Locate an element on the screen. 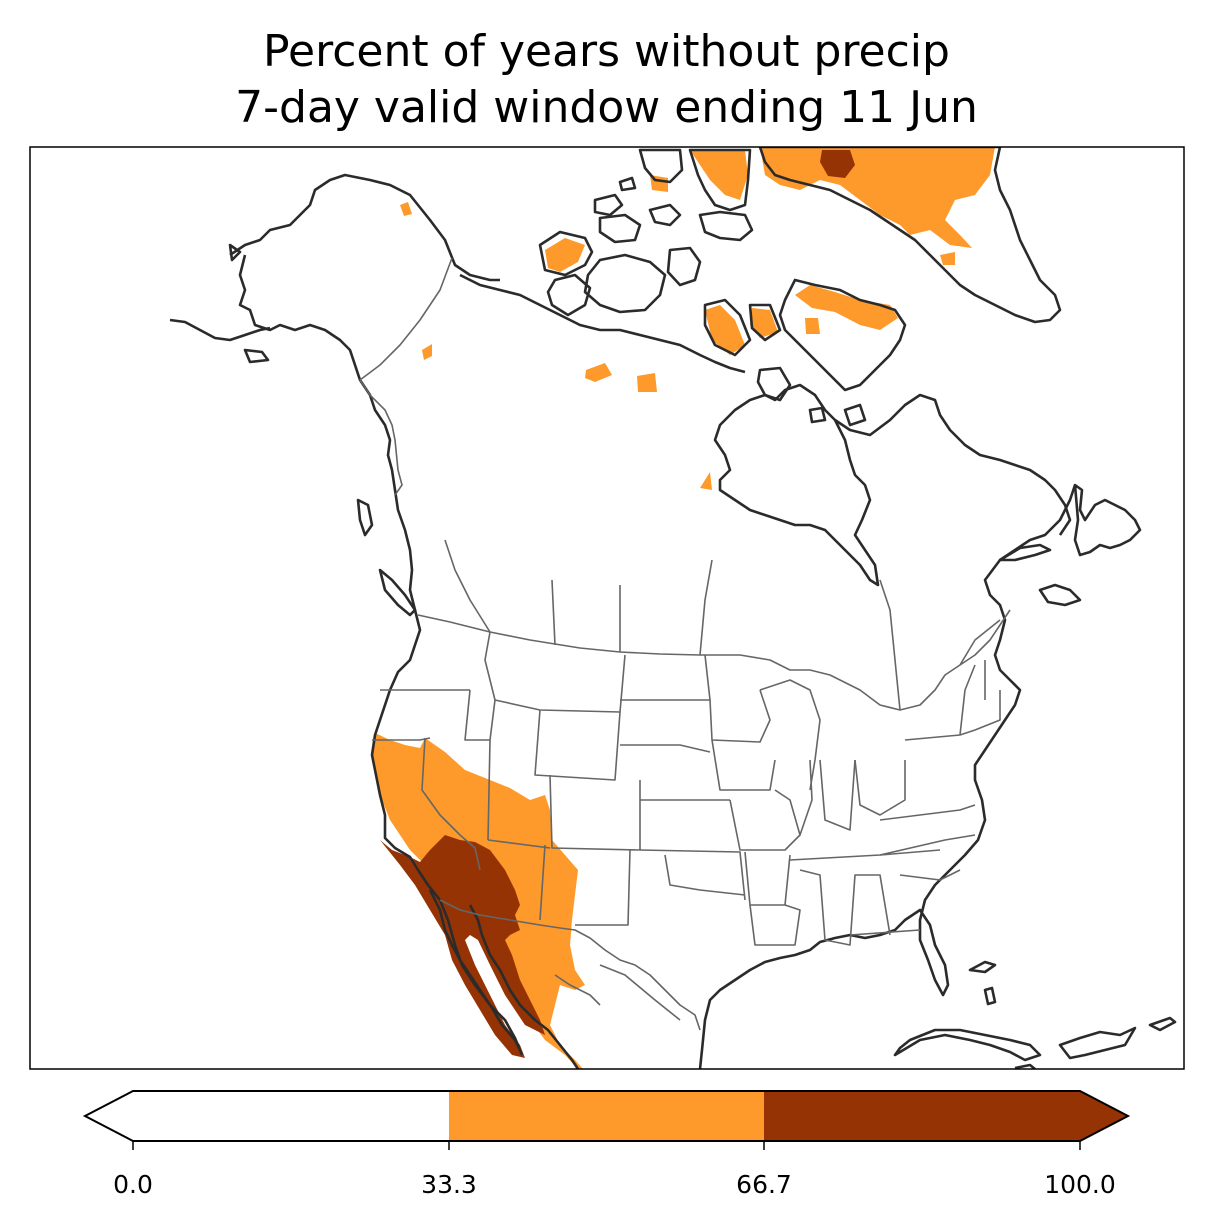 The width and height of the screenshot is (1213, 1230). border-us-canada is located at coordinates (714, 660).